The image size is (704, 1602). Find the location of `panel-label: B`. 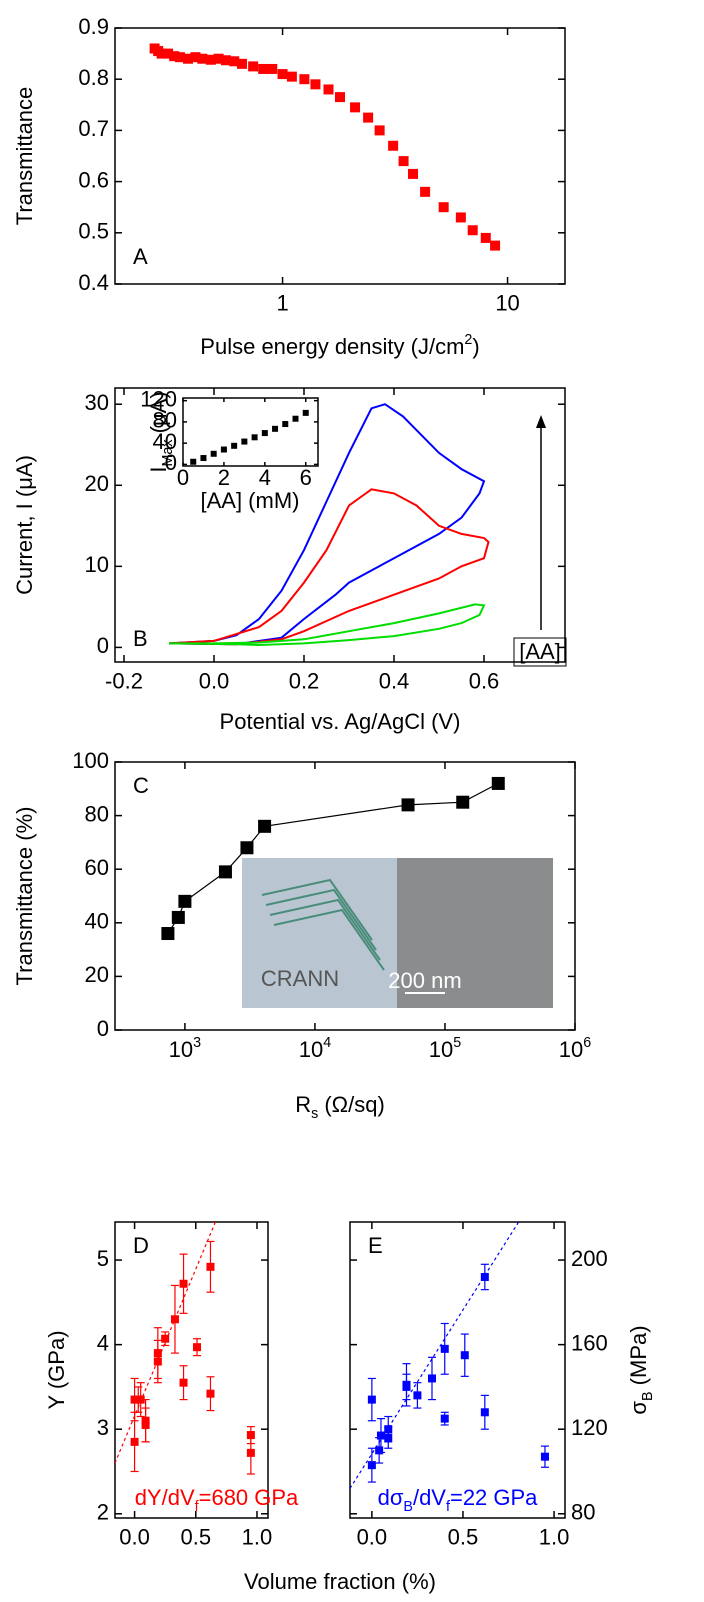

panel-label: B is located at coordinates (140, 638).